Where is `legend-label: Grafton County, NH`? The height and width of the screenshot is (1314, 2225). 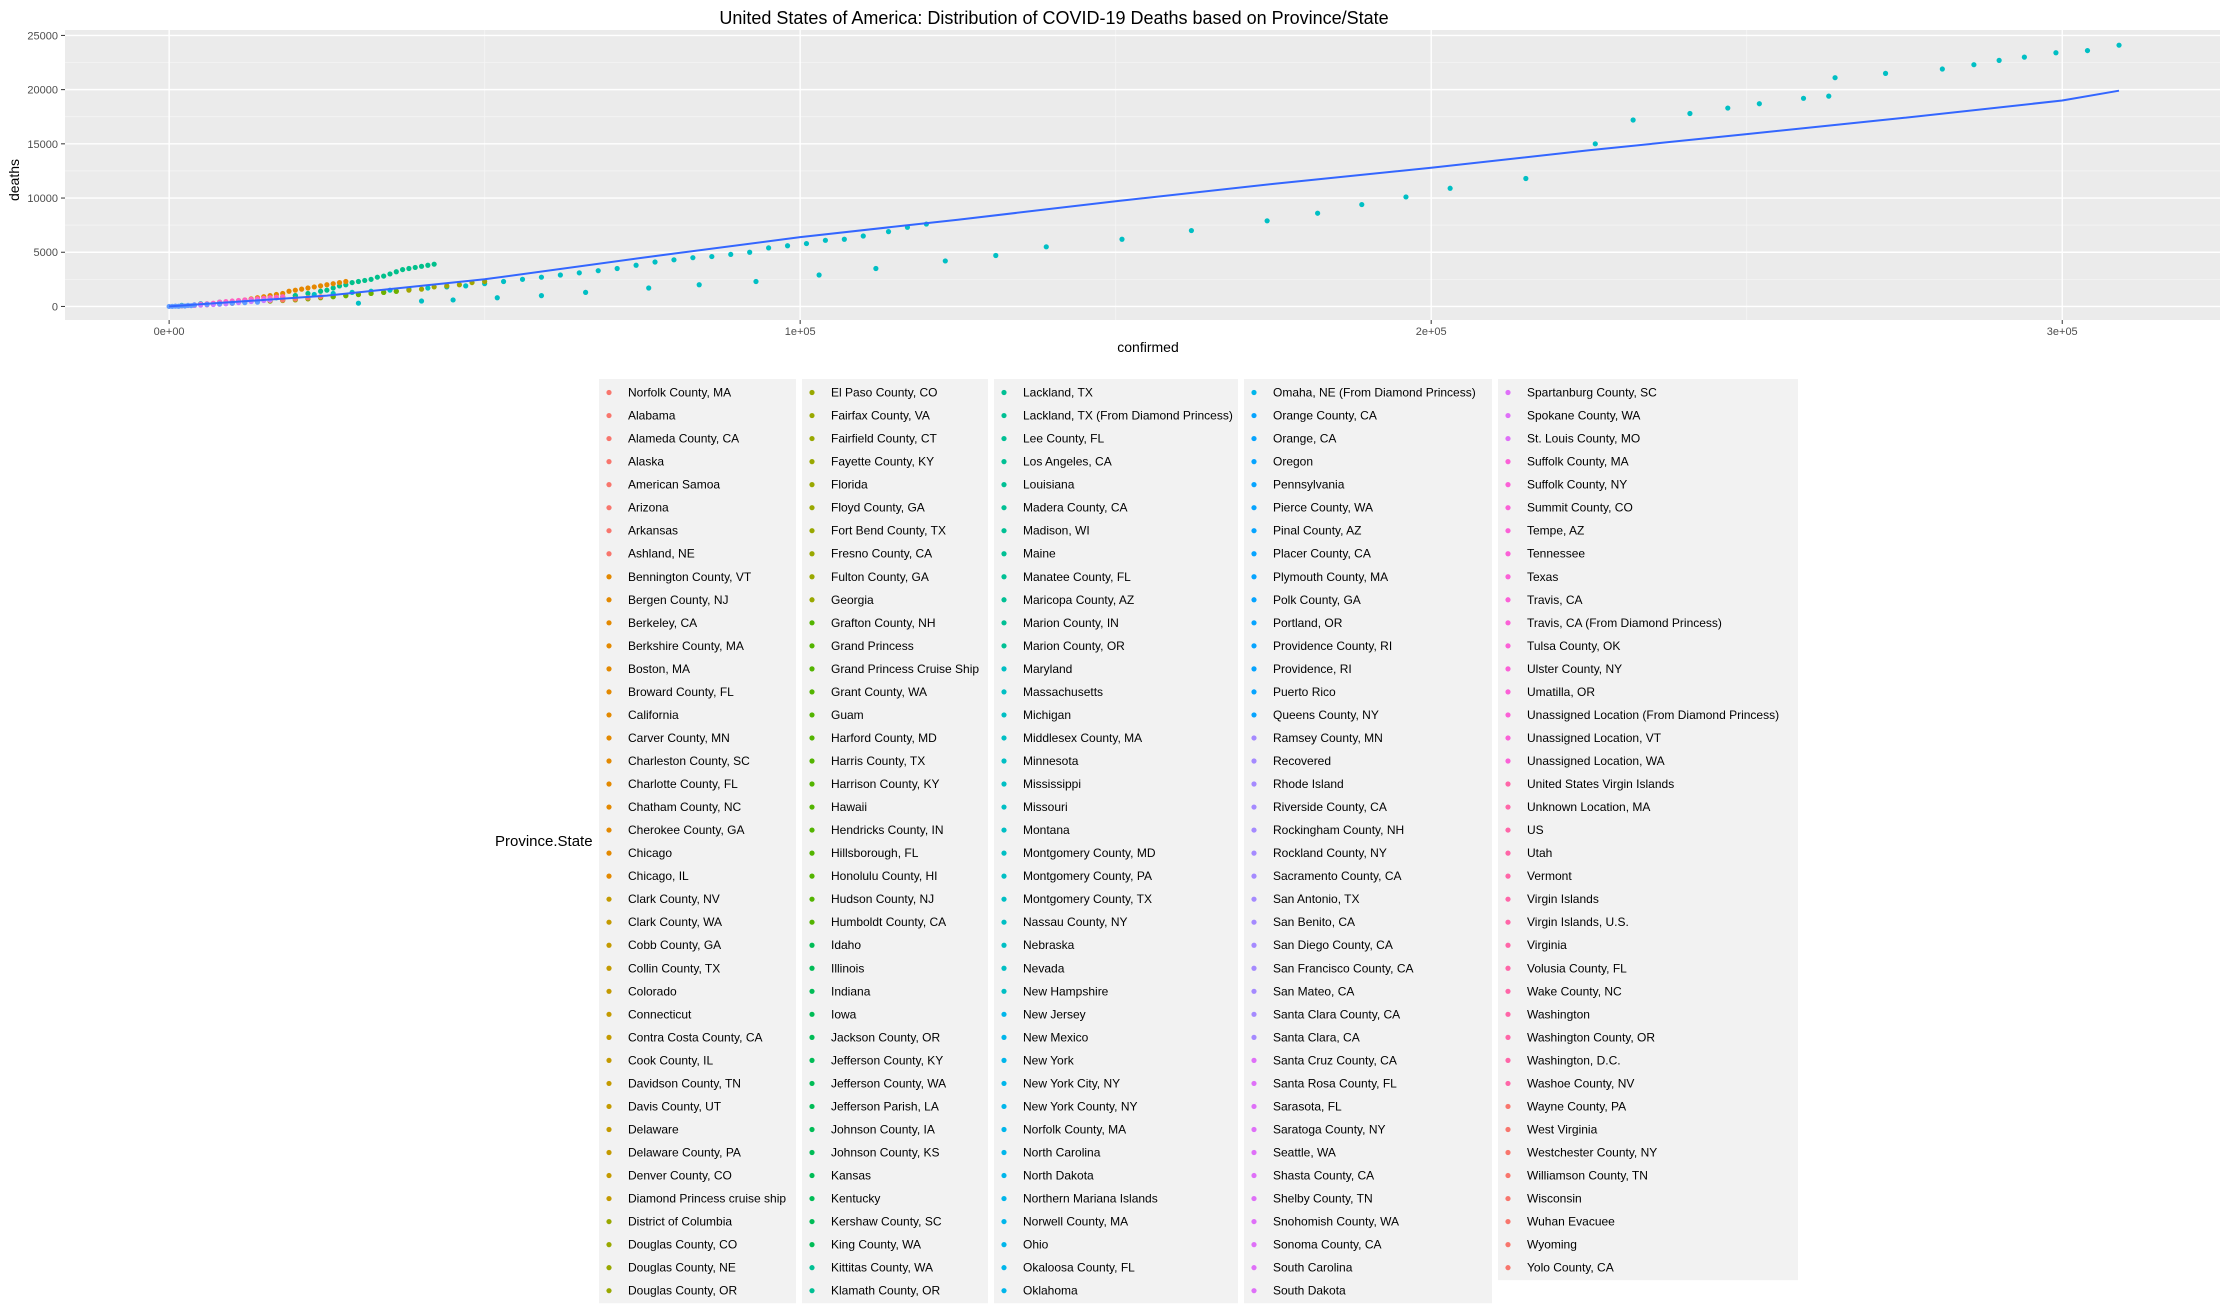
legend-label: Grafton County, NH is located at coordinates (883, 623).